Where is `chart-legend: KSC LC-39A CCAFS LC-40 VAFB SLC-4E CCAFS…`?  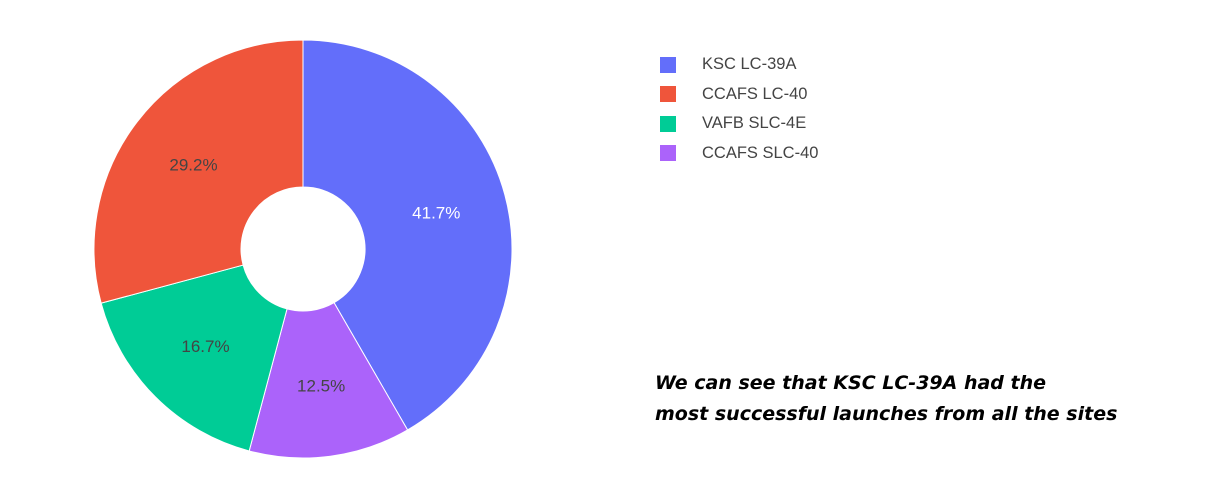 chart-legend: KSC LC-39A CCAFS LC-40 VAFB SLC-4E CCAFS… is located at coordinates (739, 109).